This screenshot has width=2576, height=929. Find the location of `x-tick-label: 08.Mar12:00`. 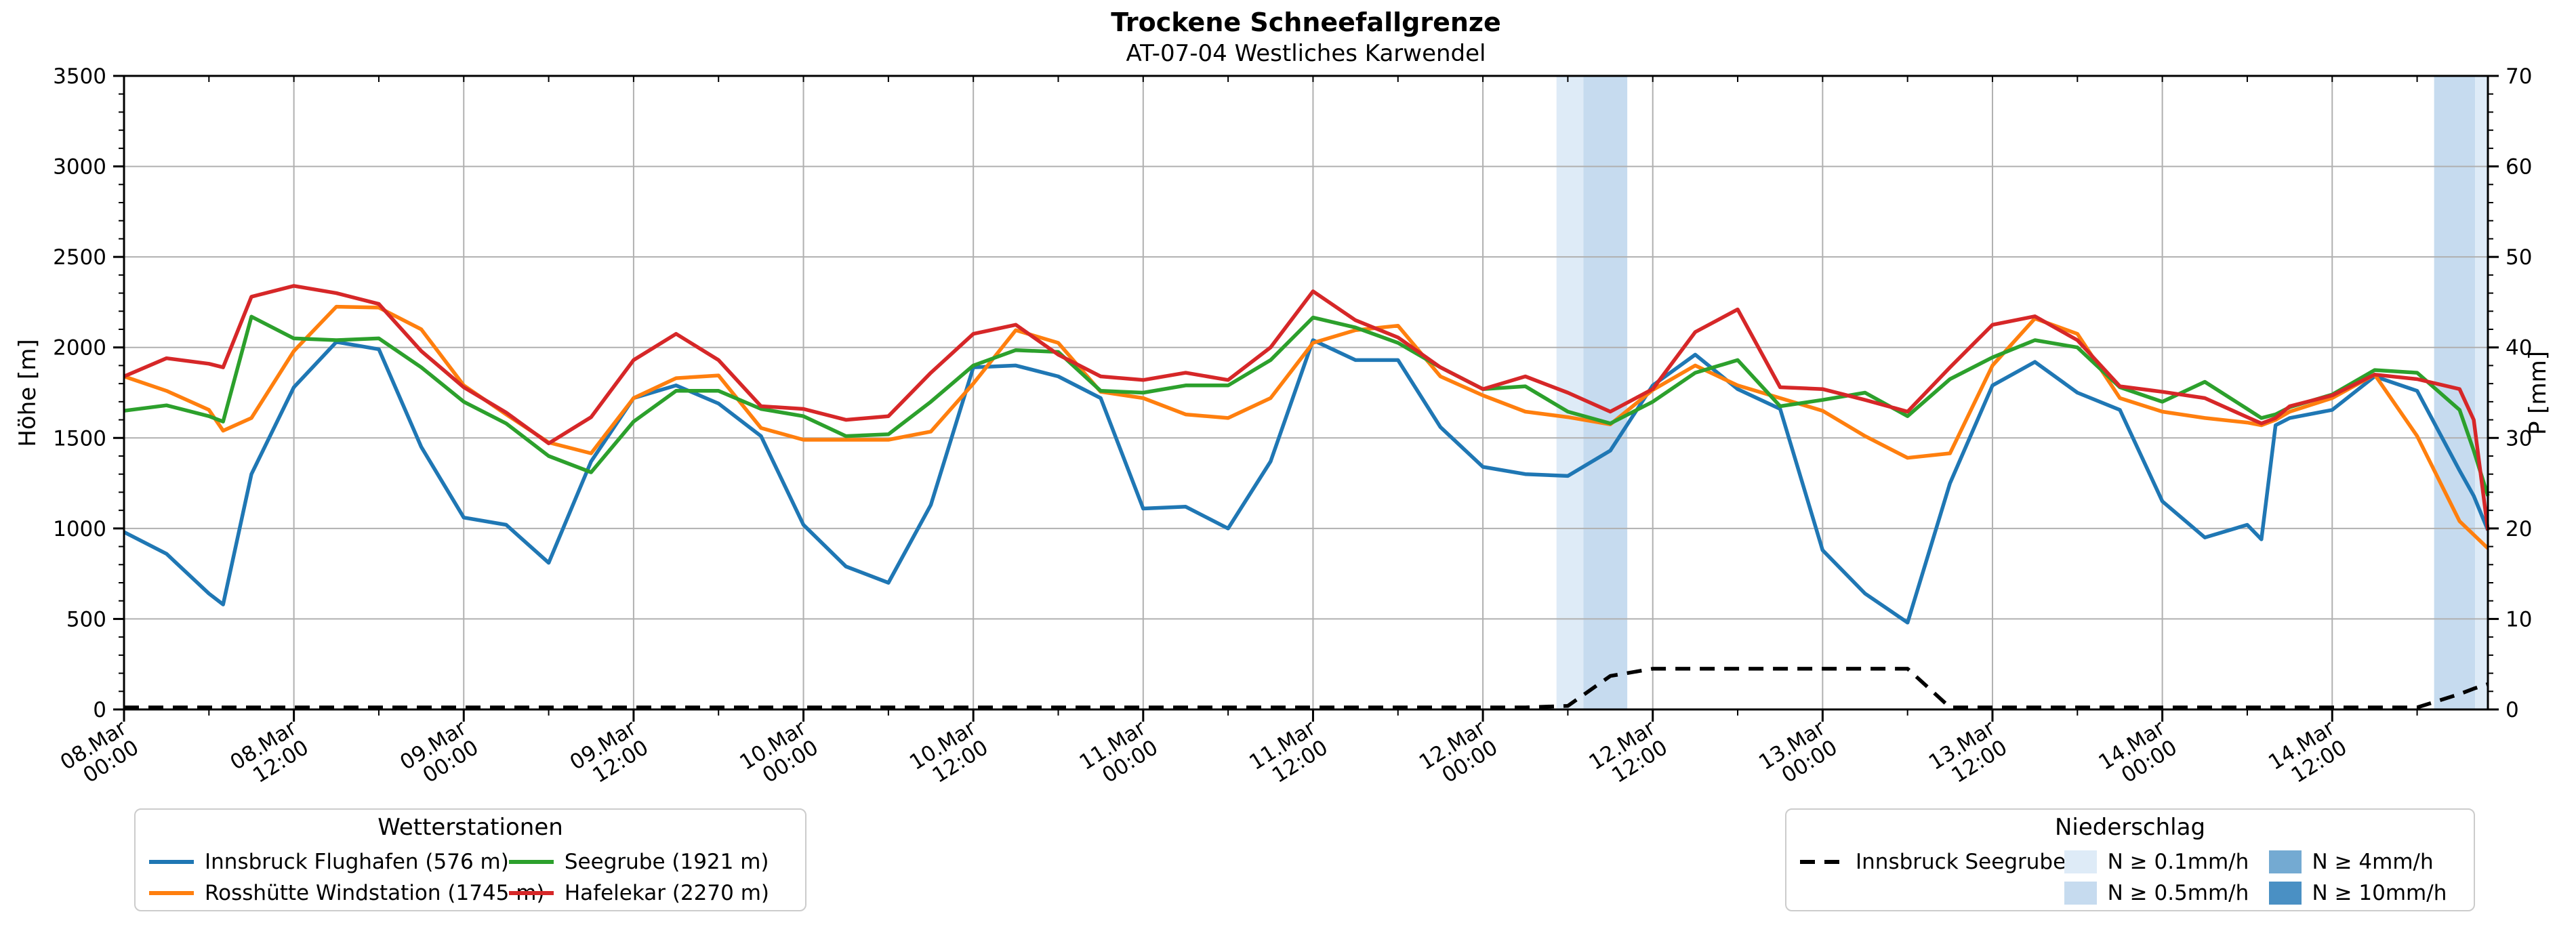

x-tick-label: 08.Mar12:00 is located at coordinates (270, 756).